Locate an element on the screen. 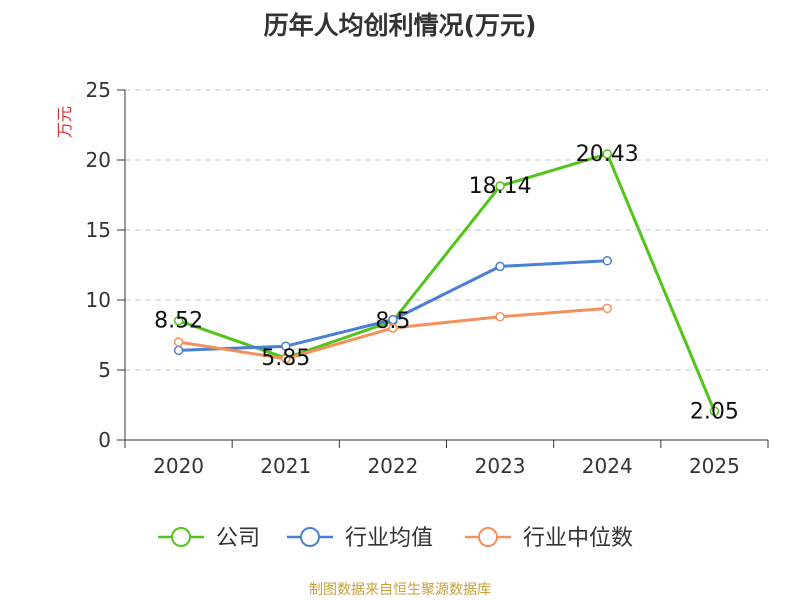 Image resolution: width=800 pixels, height=600 pixels. legend-item: 行业中位数 is located at coordinates (549, 538).